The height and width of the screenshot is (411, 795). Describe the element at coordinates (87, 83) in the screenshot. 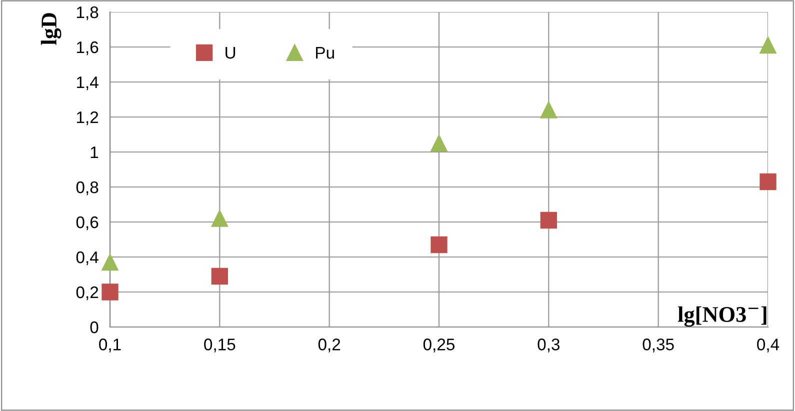

I see `y-tick-label: 1,4` at that location.